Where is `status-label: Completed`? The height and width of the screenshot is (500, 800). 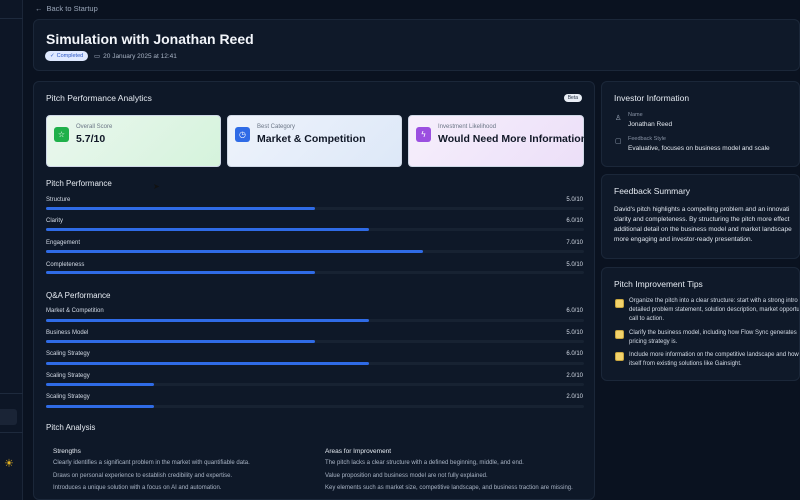
status-label: Completed is located at coordinates (70, 56).